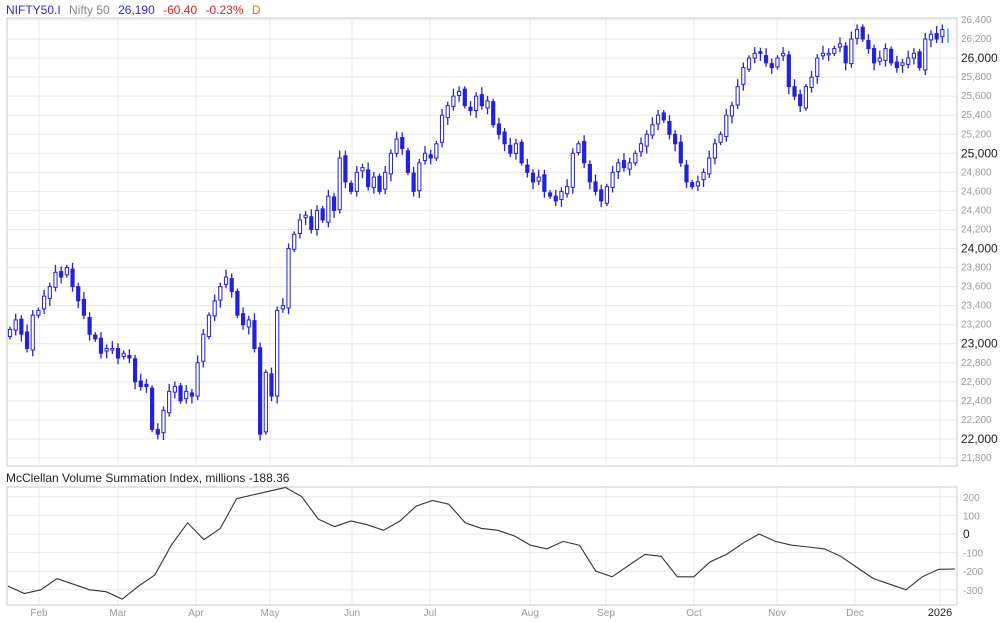 This screenshot has height=622, width=1000. Describe the element at coordinates (976, 268) in the screenshot. I see `price-axis-label: 23,800` at that location.